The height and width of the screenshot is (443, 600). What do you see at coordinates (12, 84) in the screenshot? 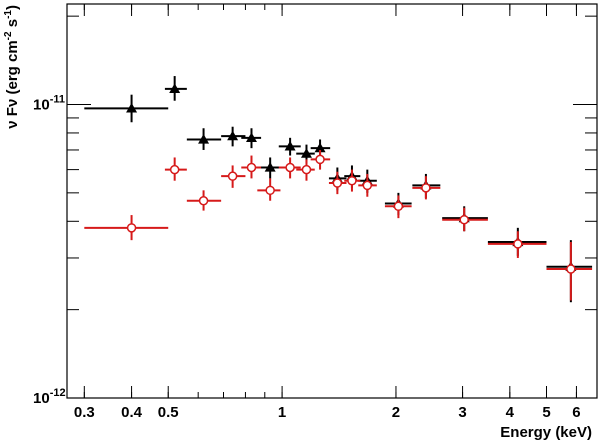
I see `y-axis-label-main: ν Fν (erg cm` at bounding box center [12, 84].